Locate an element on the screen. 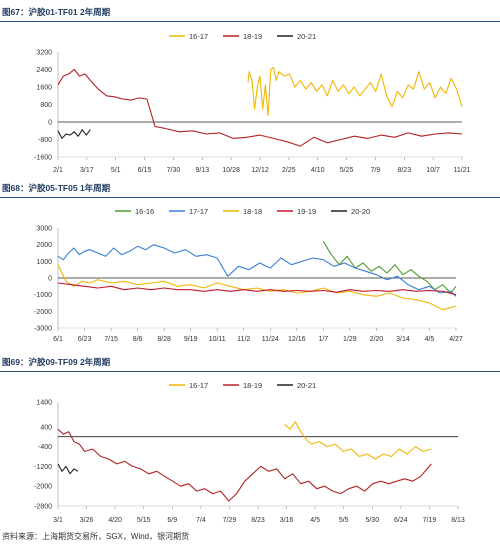 Image resolution: width=500 pixels, height=547 pixels. x-tick-label: 5/25 is located at coordinates (347, 170).